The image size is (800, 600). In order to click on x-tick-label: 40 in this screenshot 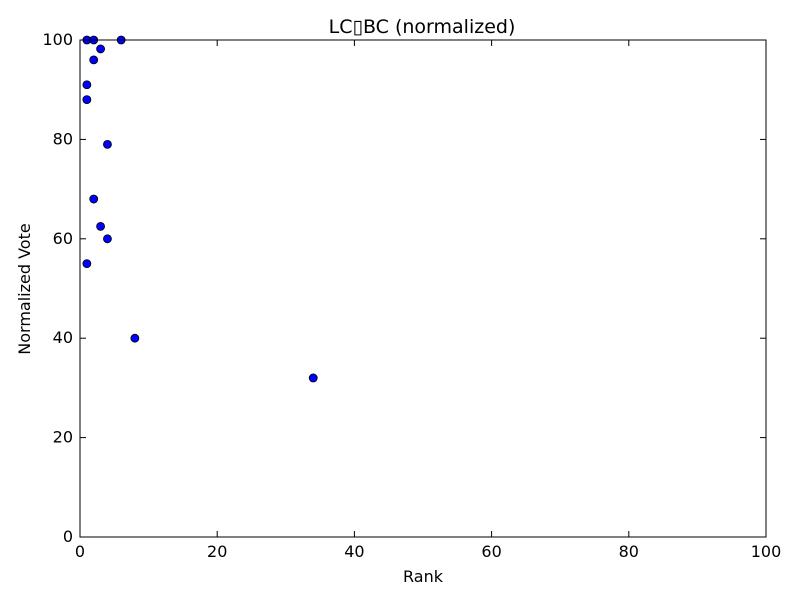, I will do `click(354, 551)`.